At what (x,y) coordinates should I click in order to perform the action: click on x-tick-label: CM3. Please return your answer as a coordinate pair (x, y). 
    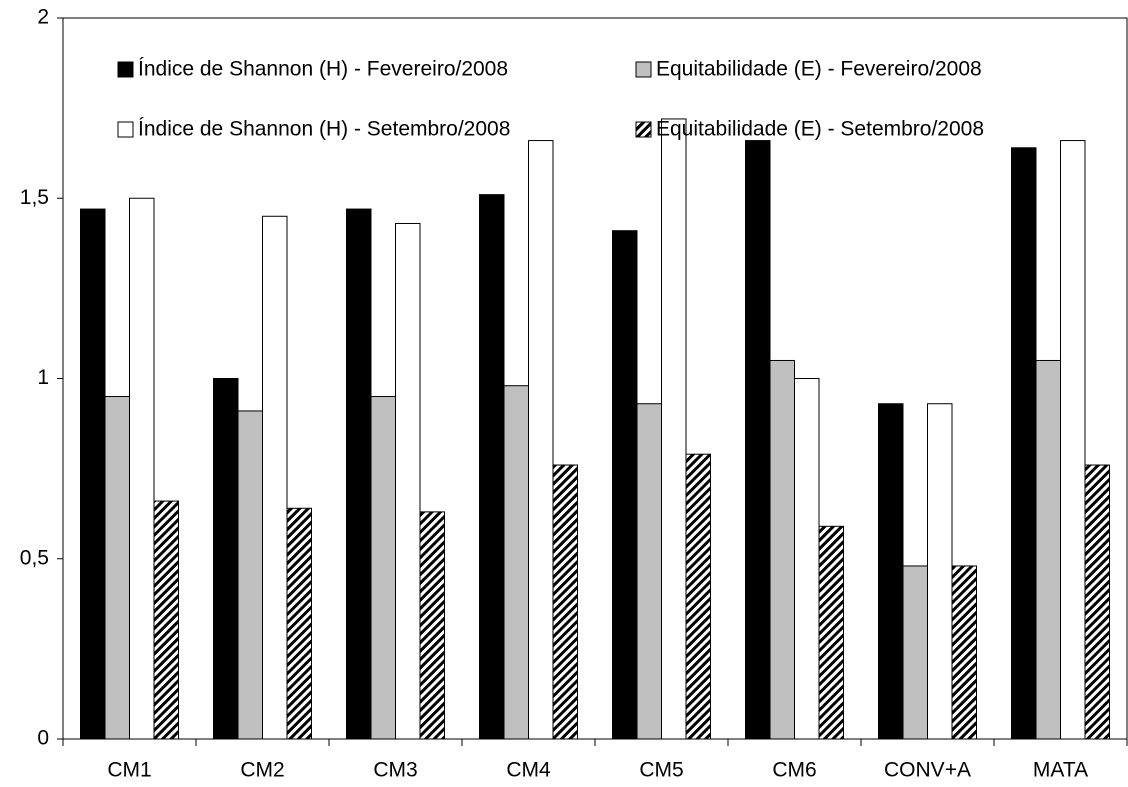
    Looking at the image, I should click on (395, 770).